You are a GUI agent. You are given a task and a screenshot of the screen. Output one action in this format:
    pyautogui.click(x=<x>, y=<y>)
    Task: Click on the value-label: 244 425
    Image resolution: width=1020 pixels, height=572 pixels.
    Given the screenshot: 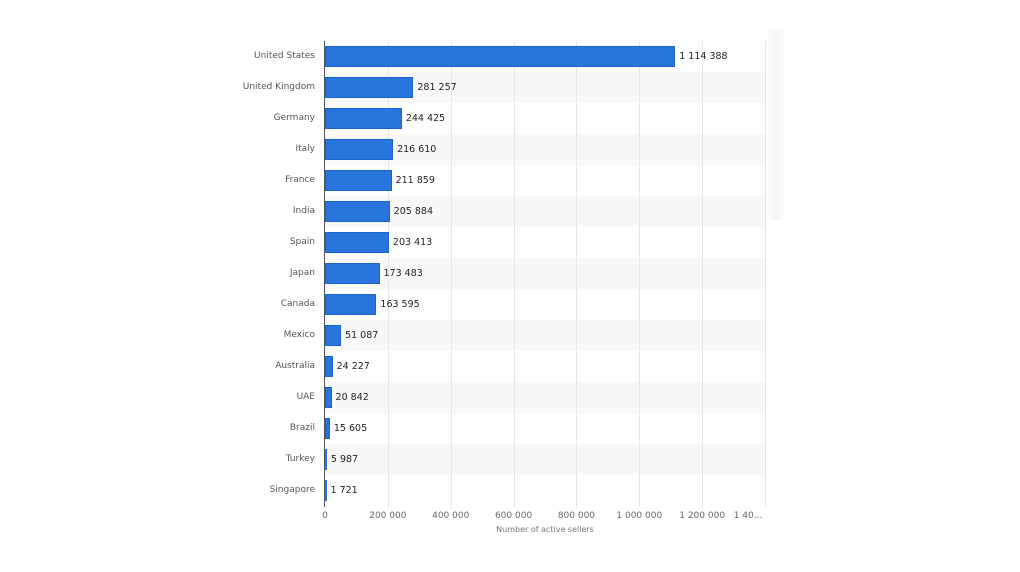 What is the action you would take?
    pyautogui.click(x=425, y=118)
    